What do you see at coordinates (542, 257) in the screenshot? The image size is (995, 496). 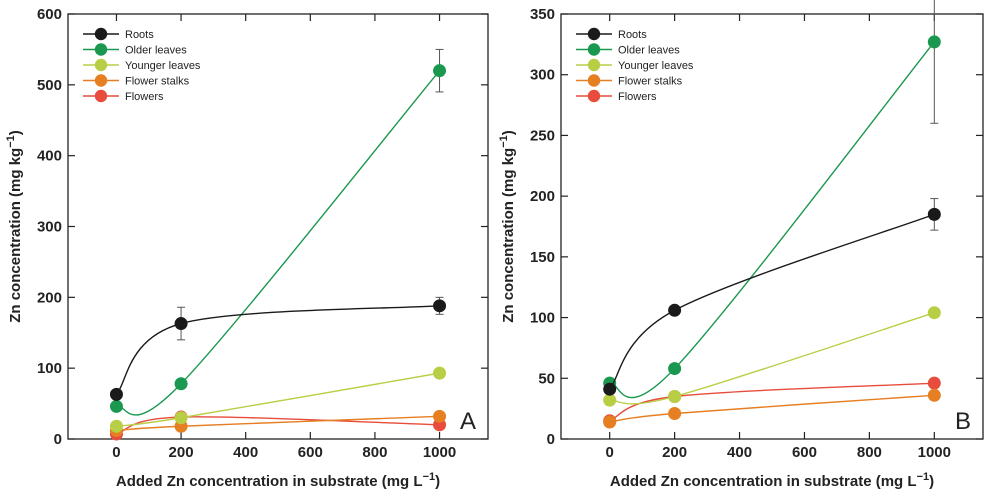 I see `y-tick-label: 150` at bounding box center [542, 257].